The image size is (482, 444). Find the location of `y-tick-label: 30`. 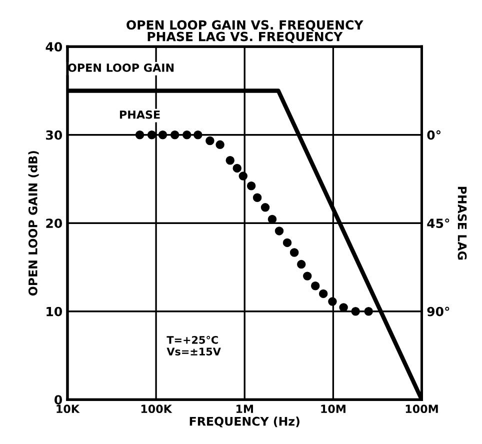

y-tick-label: 30 is located at coordinates (54, 135).